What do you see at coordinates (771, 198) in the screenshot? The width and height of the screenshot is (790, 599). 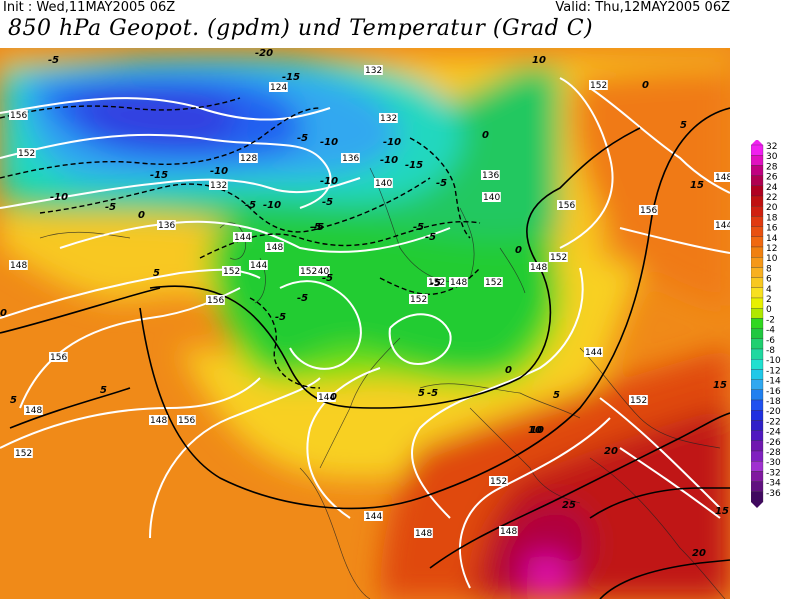 I see `legend-label: 22` at bounding box center [771, 198].